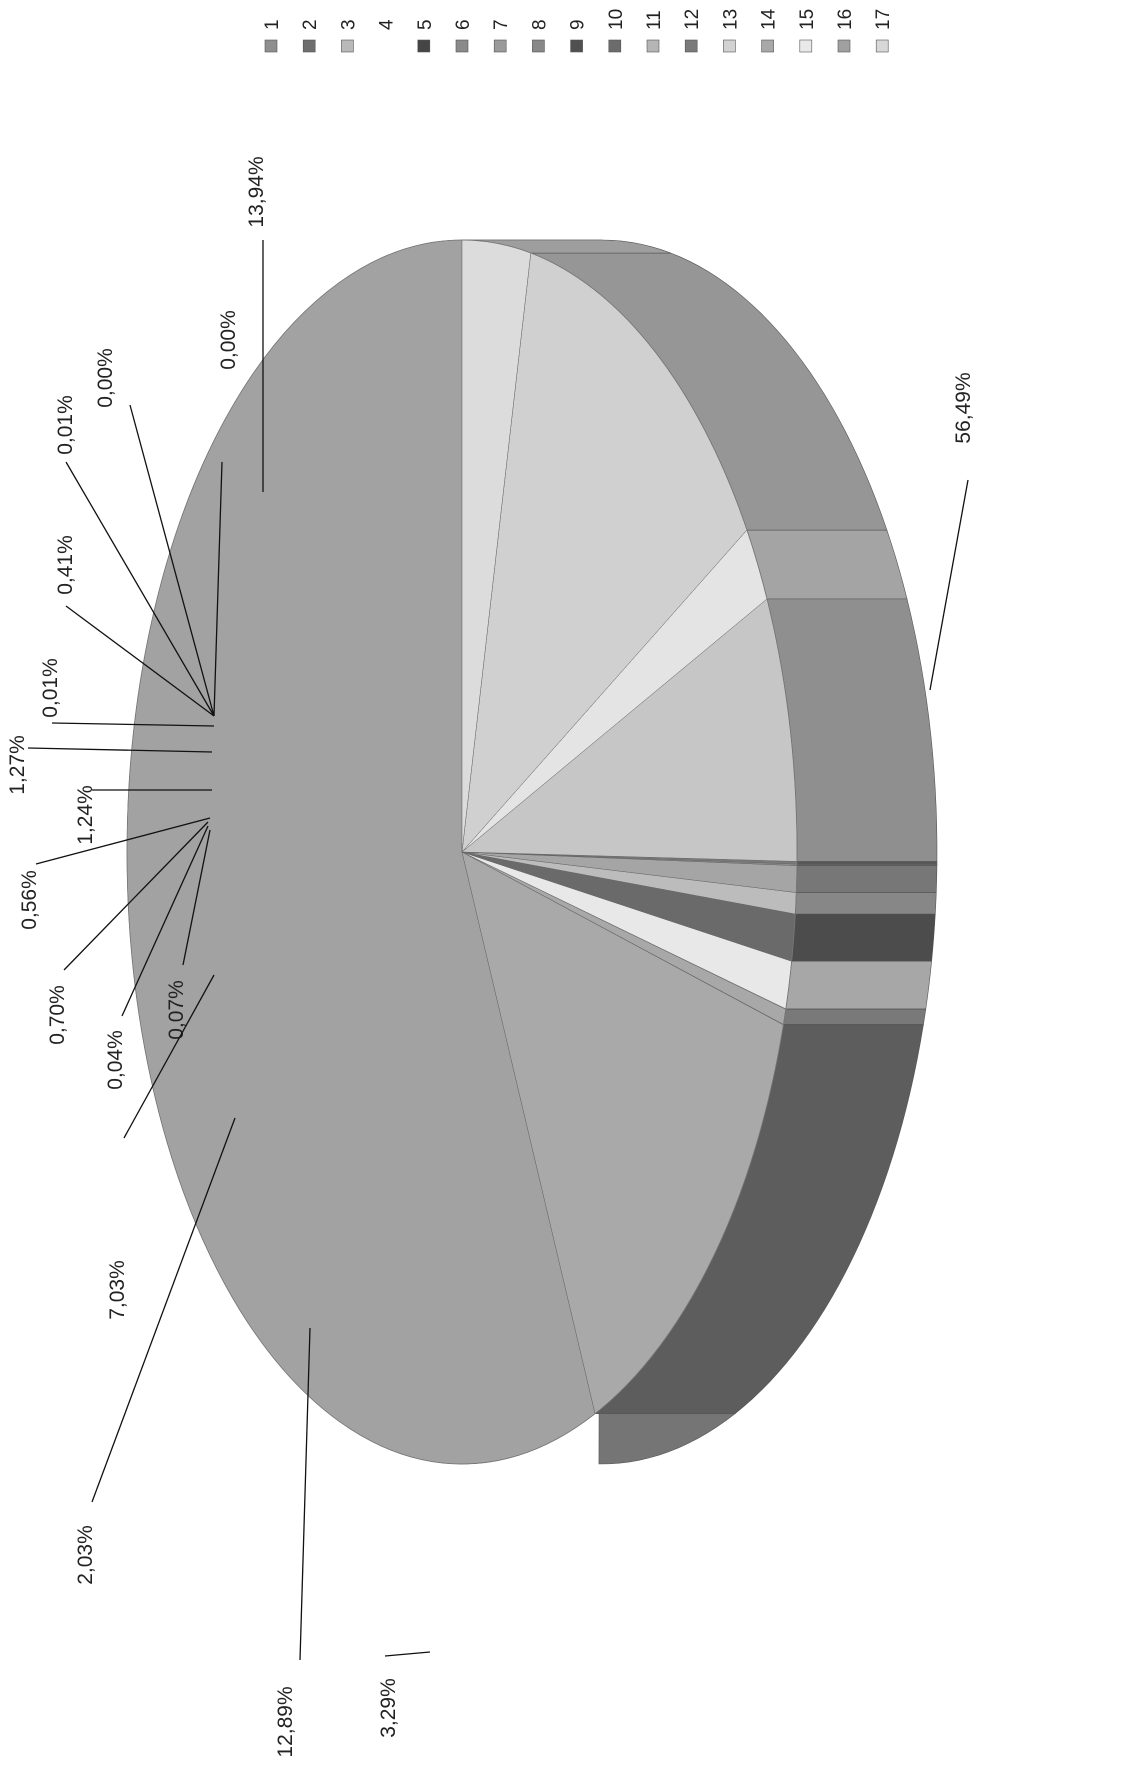  Describe the element at coordinates (65, 425) in the screenshot. I see `data-label-5: 0,01%` at that location.